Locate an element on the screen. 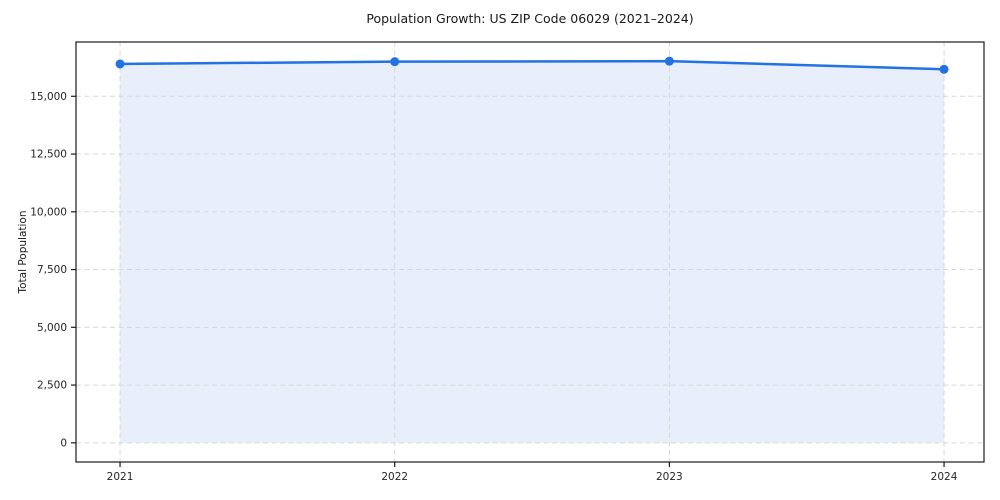  y-tick-label: 10,000 is located at coordinates (48, 212).